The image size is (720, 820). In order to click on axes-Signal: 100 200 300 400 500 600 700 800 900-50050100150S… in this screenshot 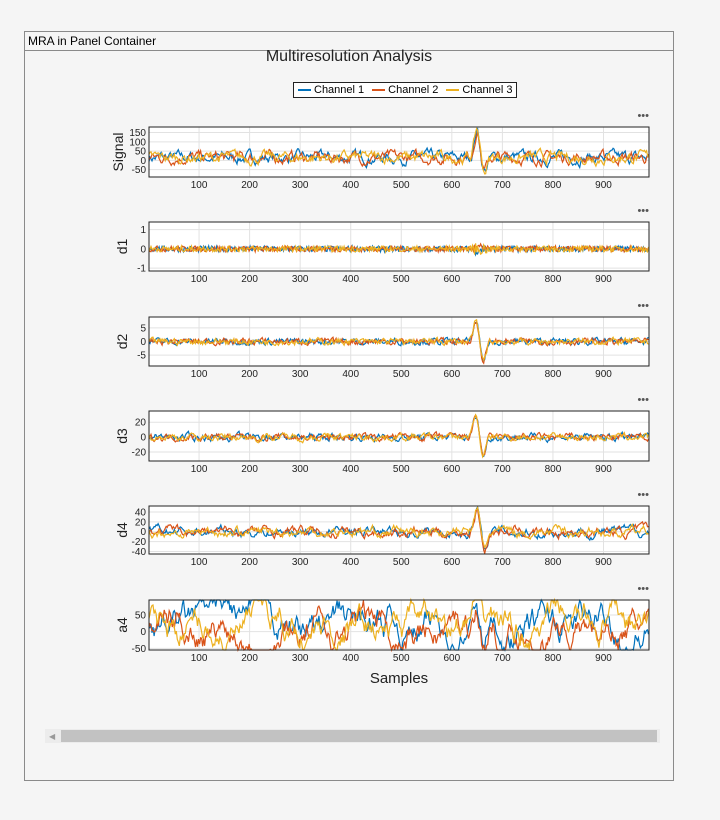, I will do `click(380, 150)`.